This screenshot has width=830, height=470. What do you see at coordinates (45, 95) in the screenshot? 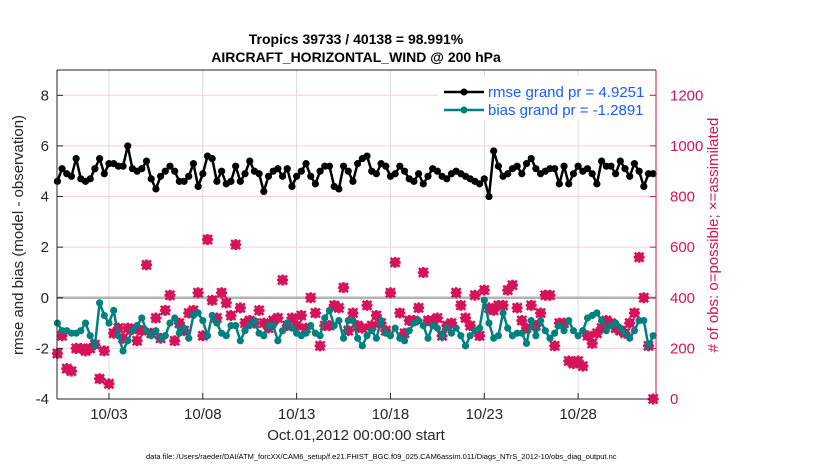
I see `y-tick-label: 8` at bounding box center [45, 95].